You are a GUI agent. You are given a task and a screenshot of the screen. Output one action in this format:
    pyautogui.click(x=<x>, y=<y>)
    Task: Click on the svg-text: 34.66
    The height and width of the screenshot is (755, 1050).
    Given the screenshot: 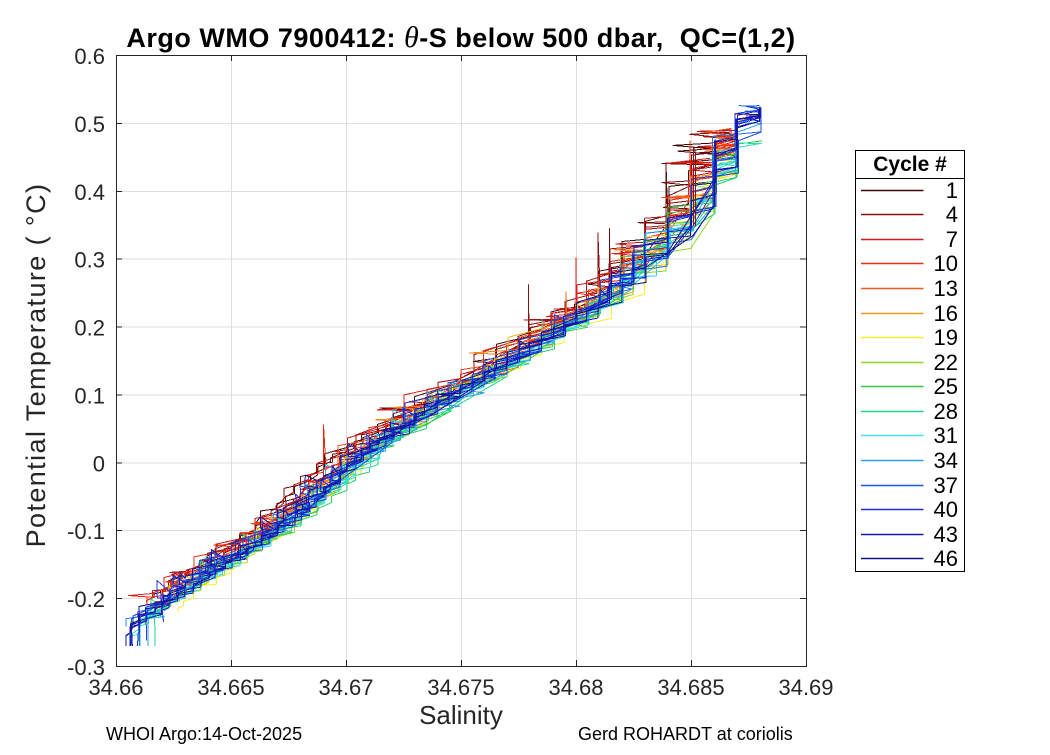 What is the action you would take?
    pyautogui.click(x=115, y=687)
    